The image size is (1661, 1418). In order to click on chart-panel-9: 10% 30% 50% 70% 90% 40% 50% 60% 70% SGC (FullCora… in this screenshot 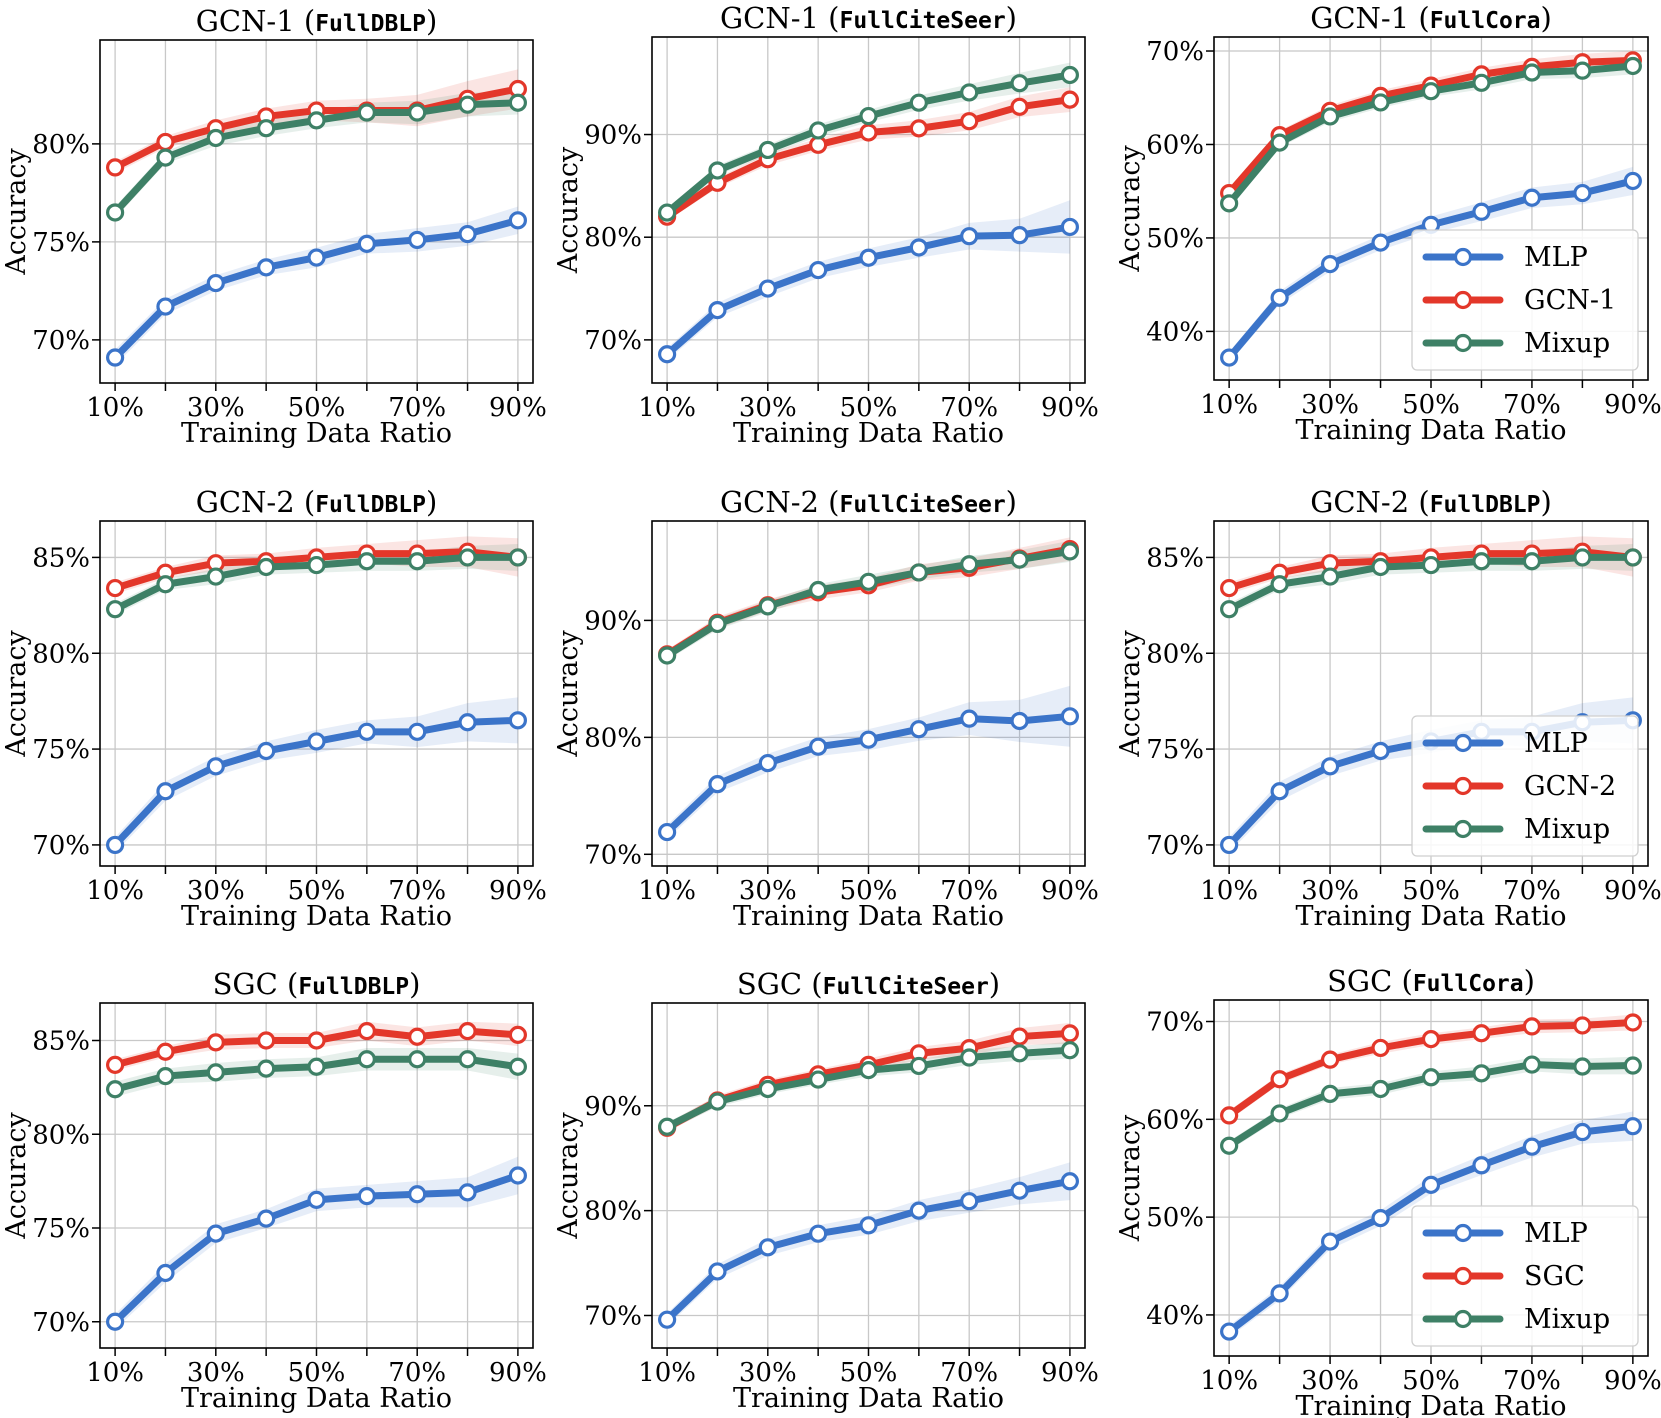, I will do `click(1388, 1191)`.